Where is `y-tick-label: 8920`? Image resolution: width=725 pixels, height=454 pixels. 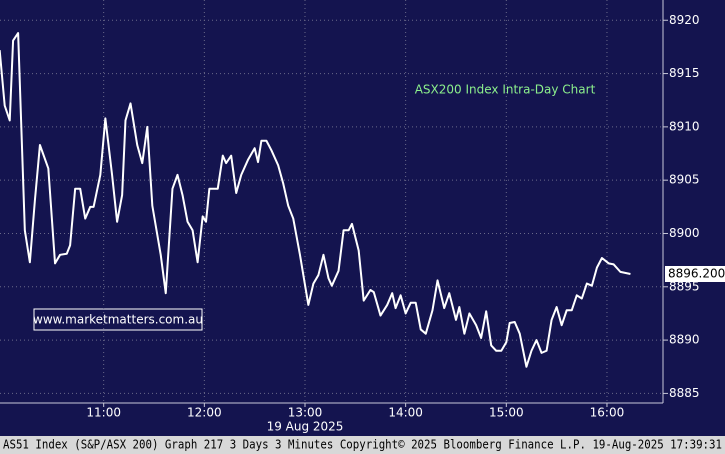
y-tick-label: 8920 is located at coordinates (684, 20).